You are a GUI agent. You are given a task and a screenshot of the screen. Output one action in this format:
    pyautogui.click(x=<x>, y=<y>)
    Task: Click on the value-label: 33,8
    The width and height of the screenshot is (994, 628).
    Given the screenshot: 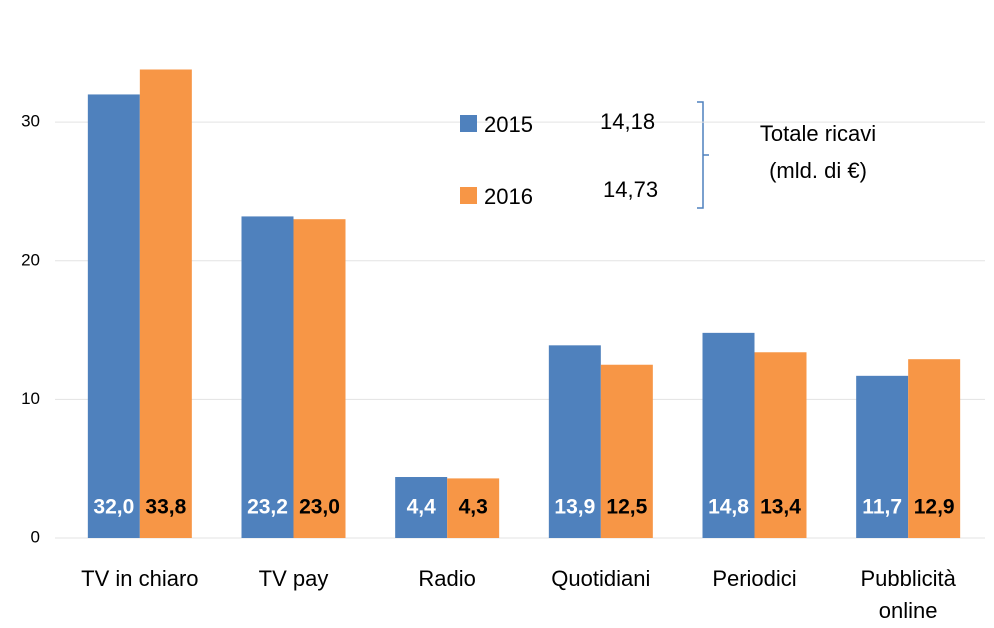 What is the action you would take?
    pyautogui.click(x=165, y=507)
    